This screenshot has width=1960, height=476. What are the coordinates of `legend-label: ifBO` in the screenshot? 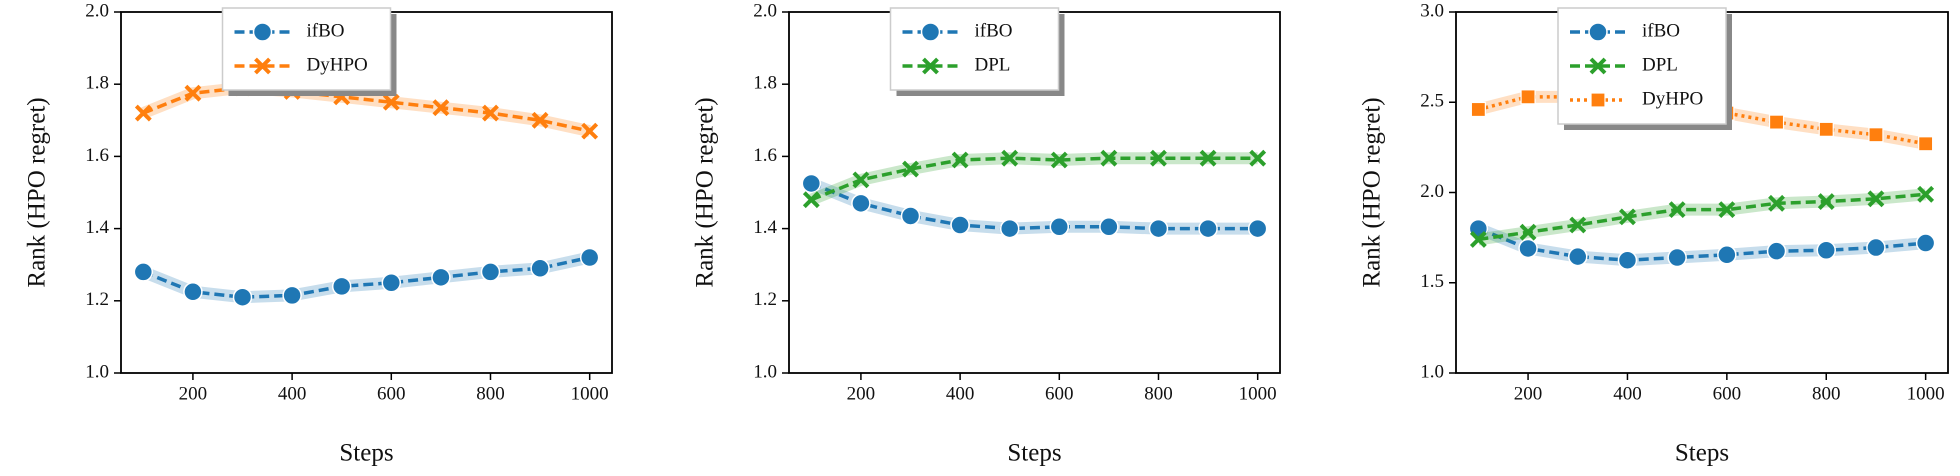 It's located at (326, 30).